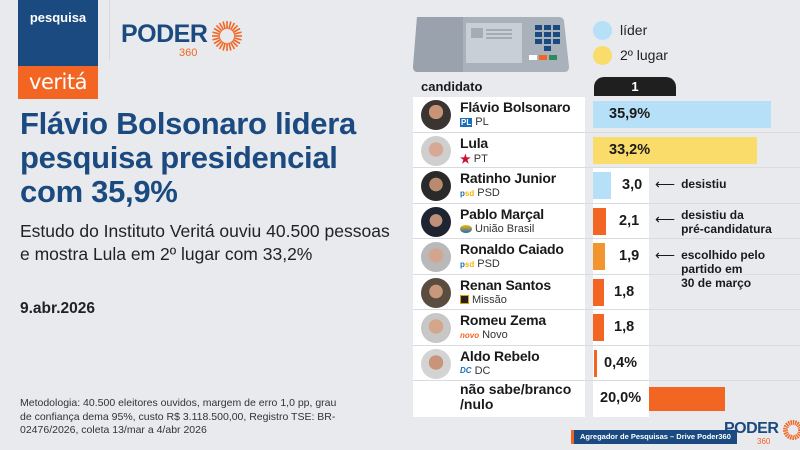 This screenshot has height=450, width=800. I want to click on value-label: 35,9%, so click(630, 114).